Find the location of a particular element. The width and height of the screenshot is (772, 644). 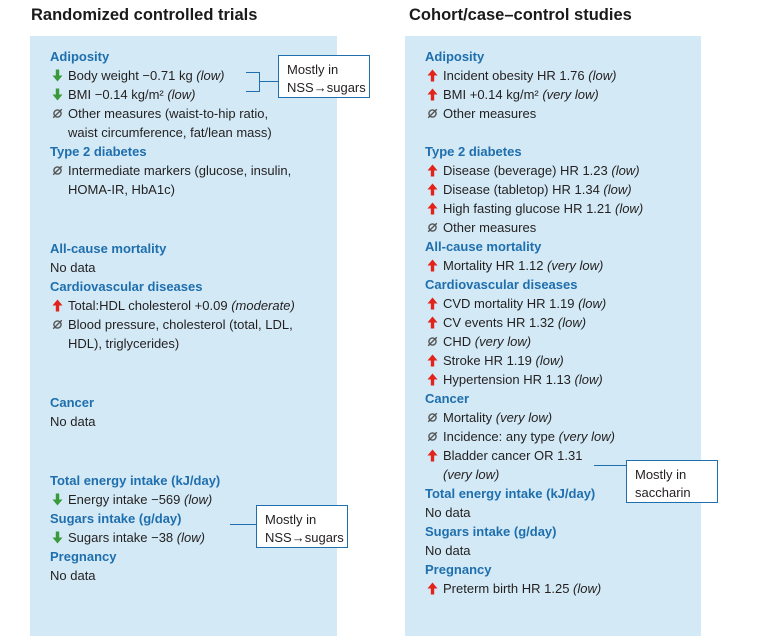

outcome-text-line: Blood pressure, cholesterol (total, LDL, is located at coordinates (202, 324).